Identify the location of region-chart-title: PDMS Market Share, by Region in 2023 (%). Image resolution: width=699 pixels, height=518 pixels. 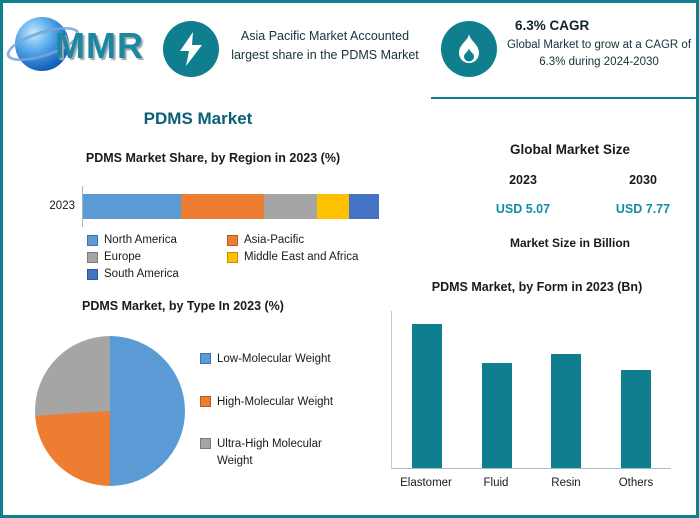
(213, 158).